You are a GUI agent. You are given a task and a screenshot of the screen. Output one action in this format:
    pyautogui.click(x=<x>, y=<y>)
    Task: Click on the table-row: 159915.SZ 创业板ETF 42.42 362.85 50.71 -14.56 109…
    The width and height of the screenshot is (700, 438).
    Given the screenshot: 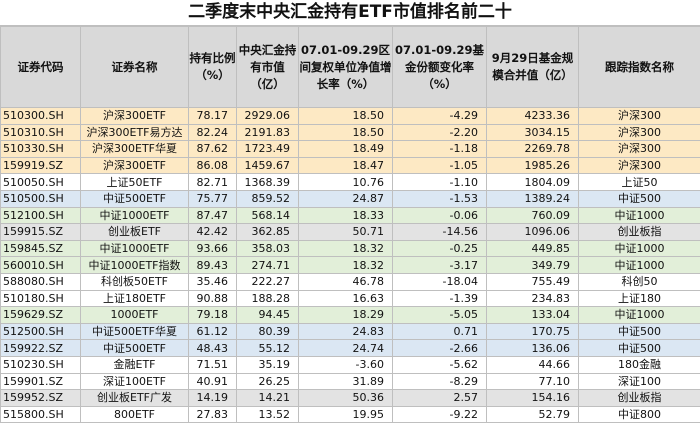 What is the action you would take?
    pyautogui.click(x=350, y=232)
    